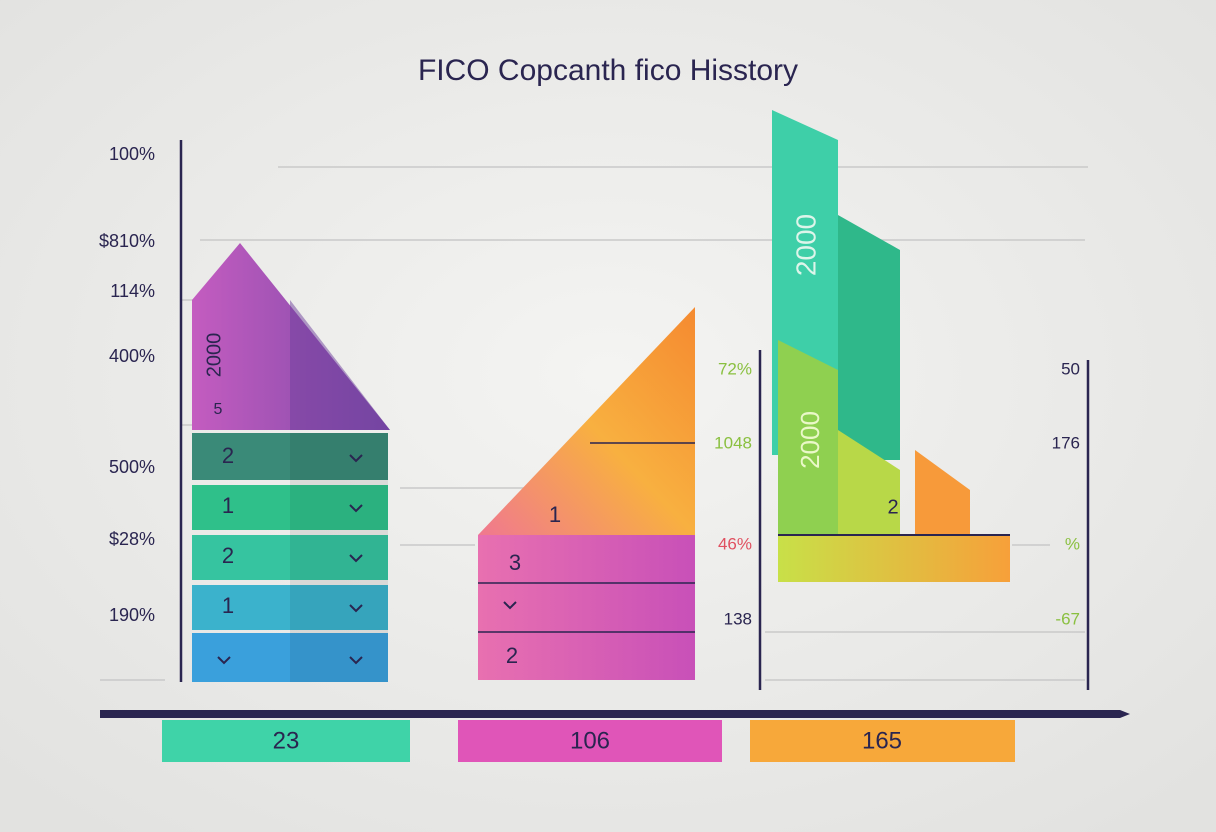 This screenshot has width=1216, height=832. Describe the element at coordinates (555, 514) in the screenshot. I see `stack-label: 1` at that location.